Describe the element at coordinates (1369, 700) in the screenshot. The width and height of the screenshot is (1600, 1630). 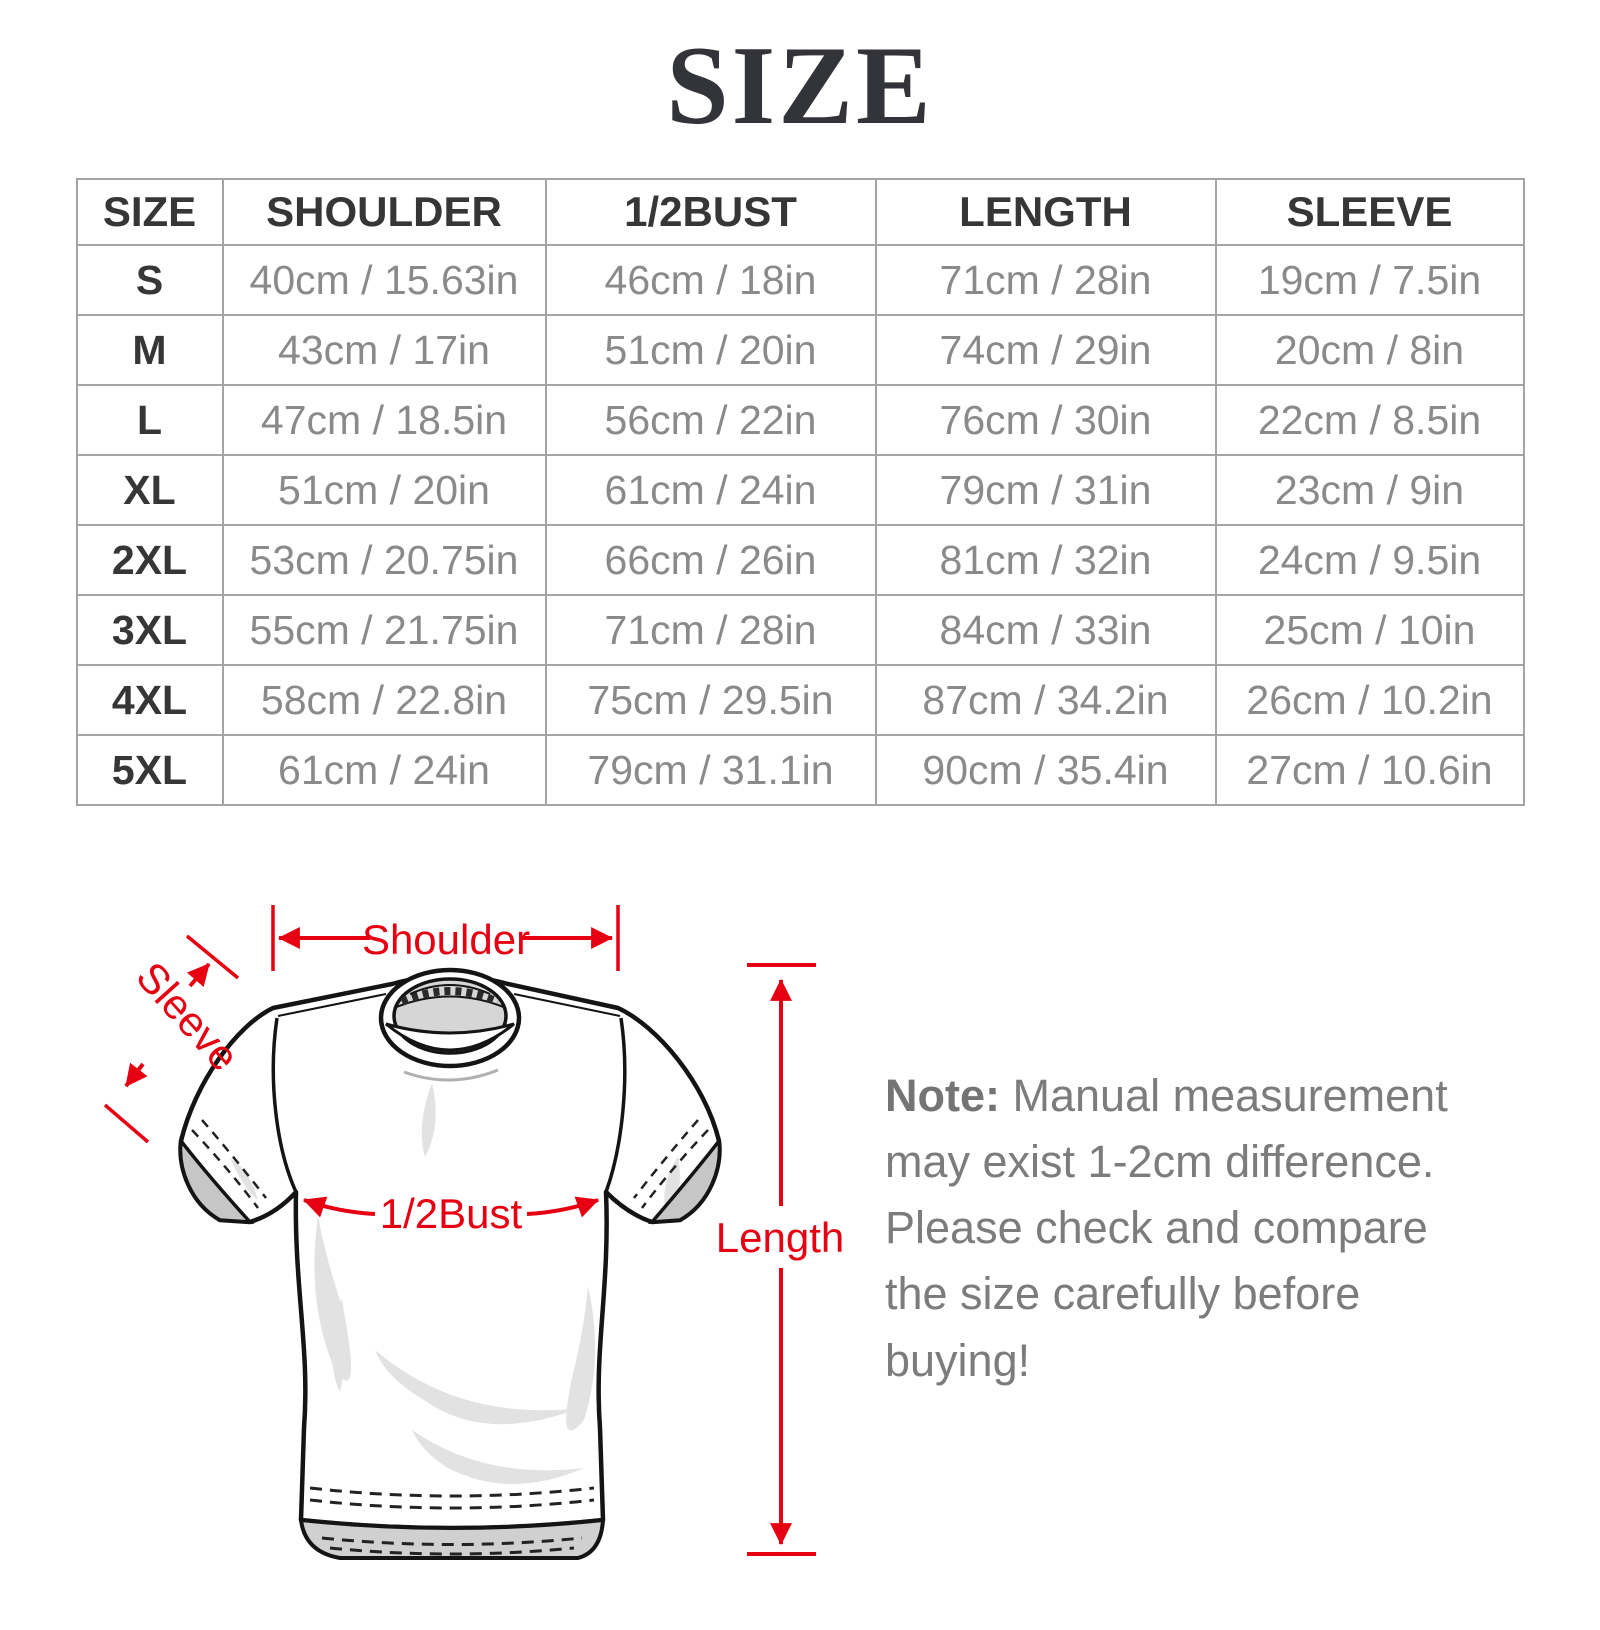
I see `sleeve-cell: 26cm / 10.2in` at that location.